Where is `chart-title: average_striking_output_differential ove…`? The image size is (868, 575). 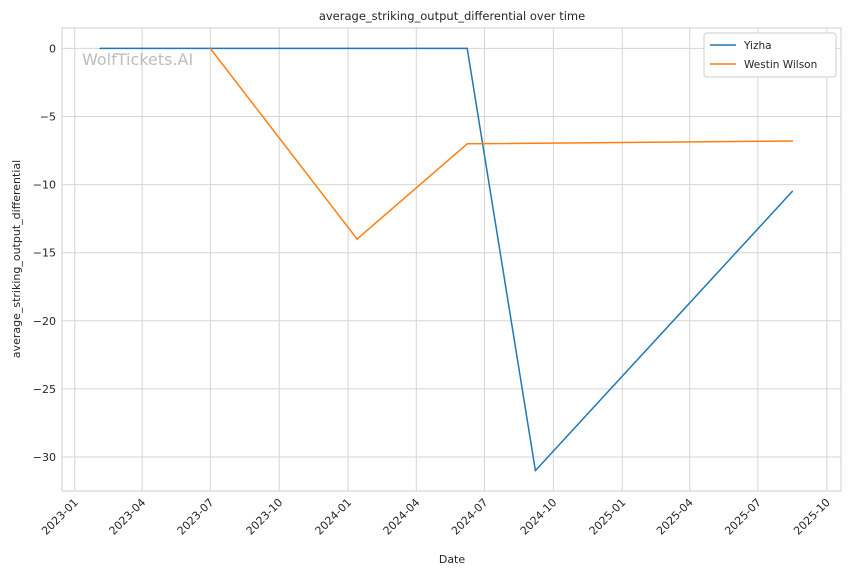 chart-title: average_striking_output_differential ove… is located at coordinates (452, 16).